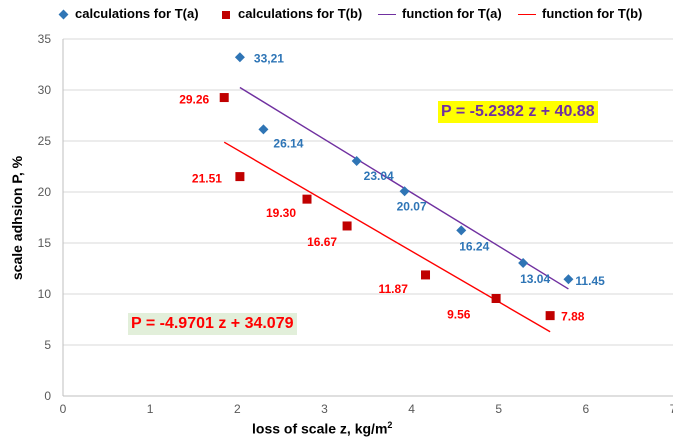 The height and width of the screenshot is (439, 673). I want to click on data-label: 20.07, so click(412, 206).